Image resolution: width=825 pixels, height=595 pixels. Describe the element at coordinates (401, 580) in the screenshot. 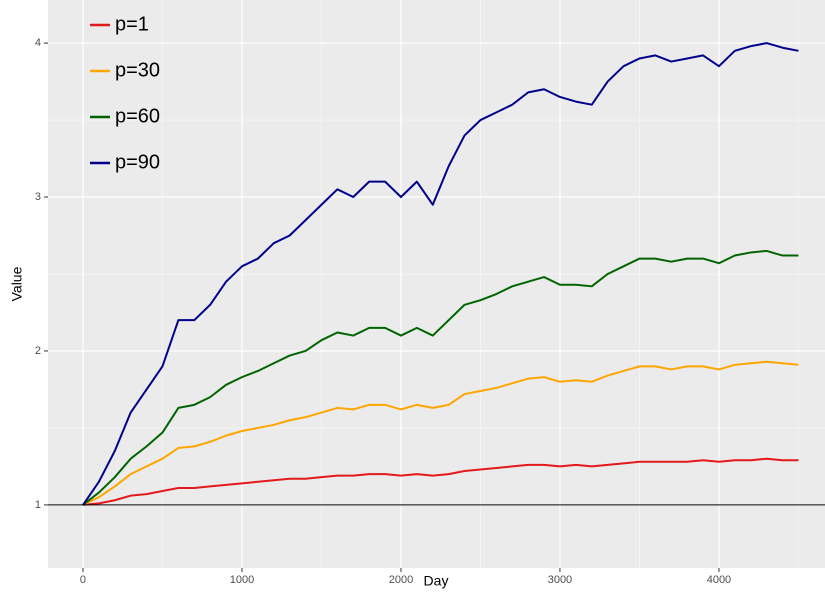

I see `x-tick-label: 2000` at that location.